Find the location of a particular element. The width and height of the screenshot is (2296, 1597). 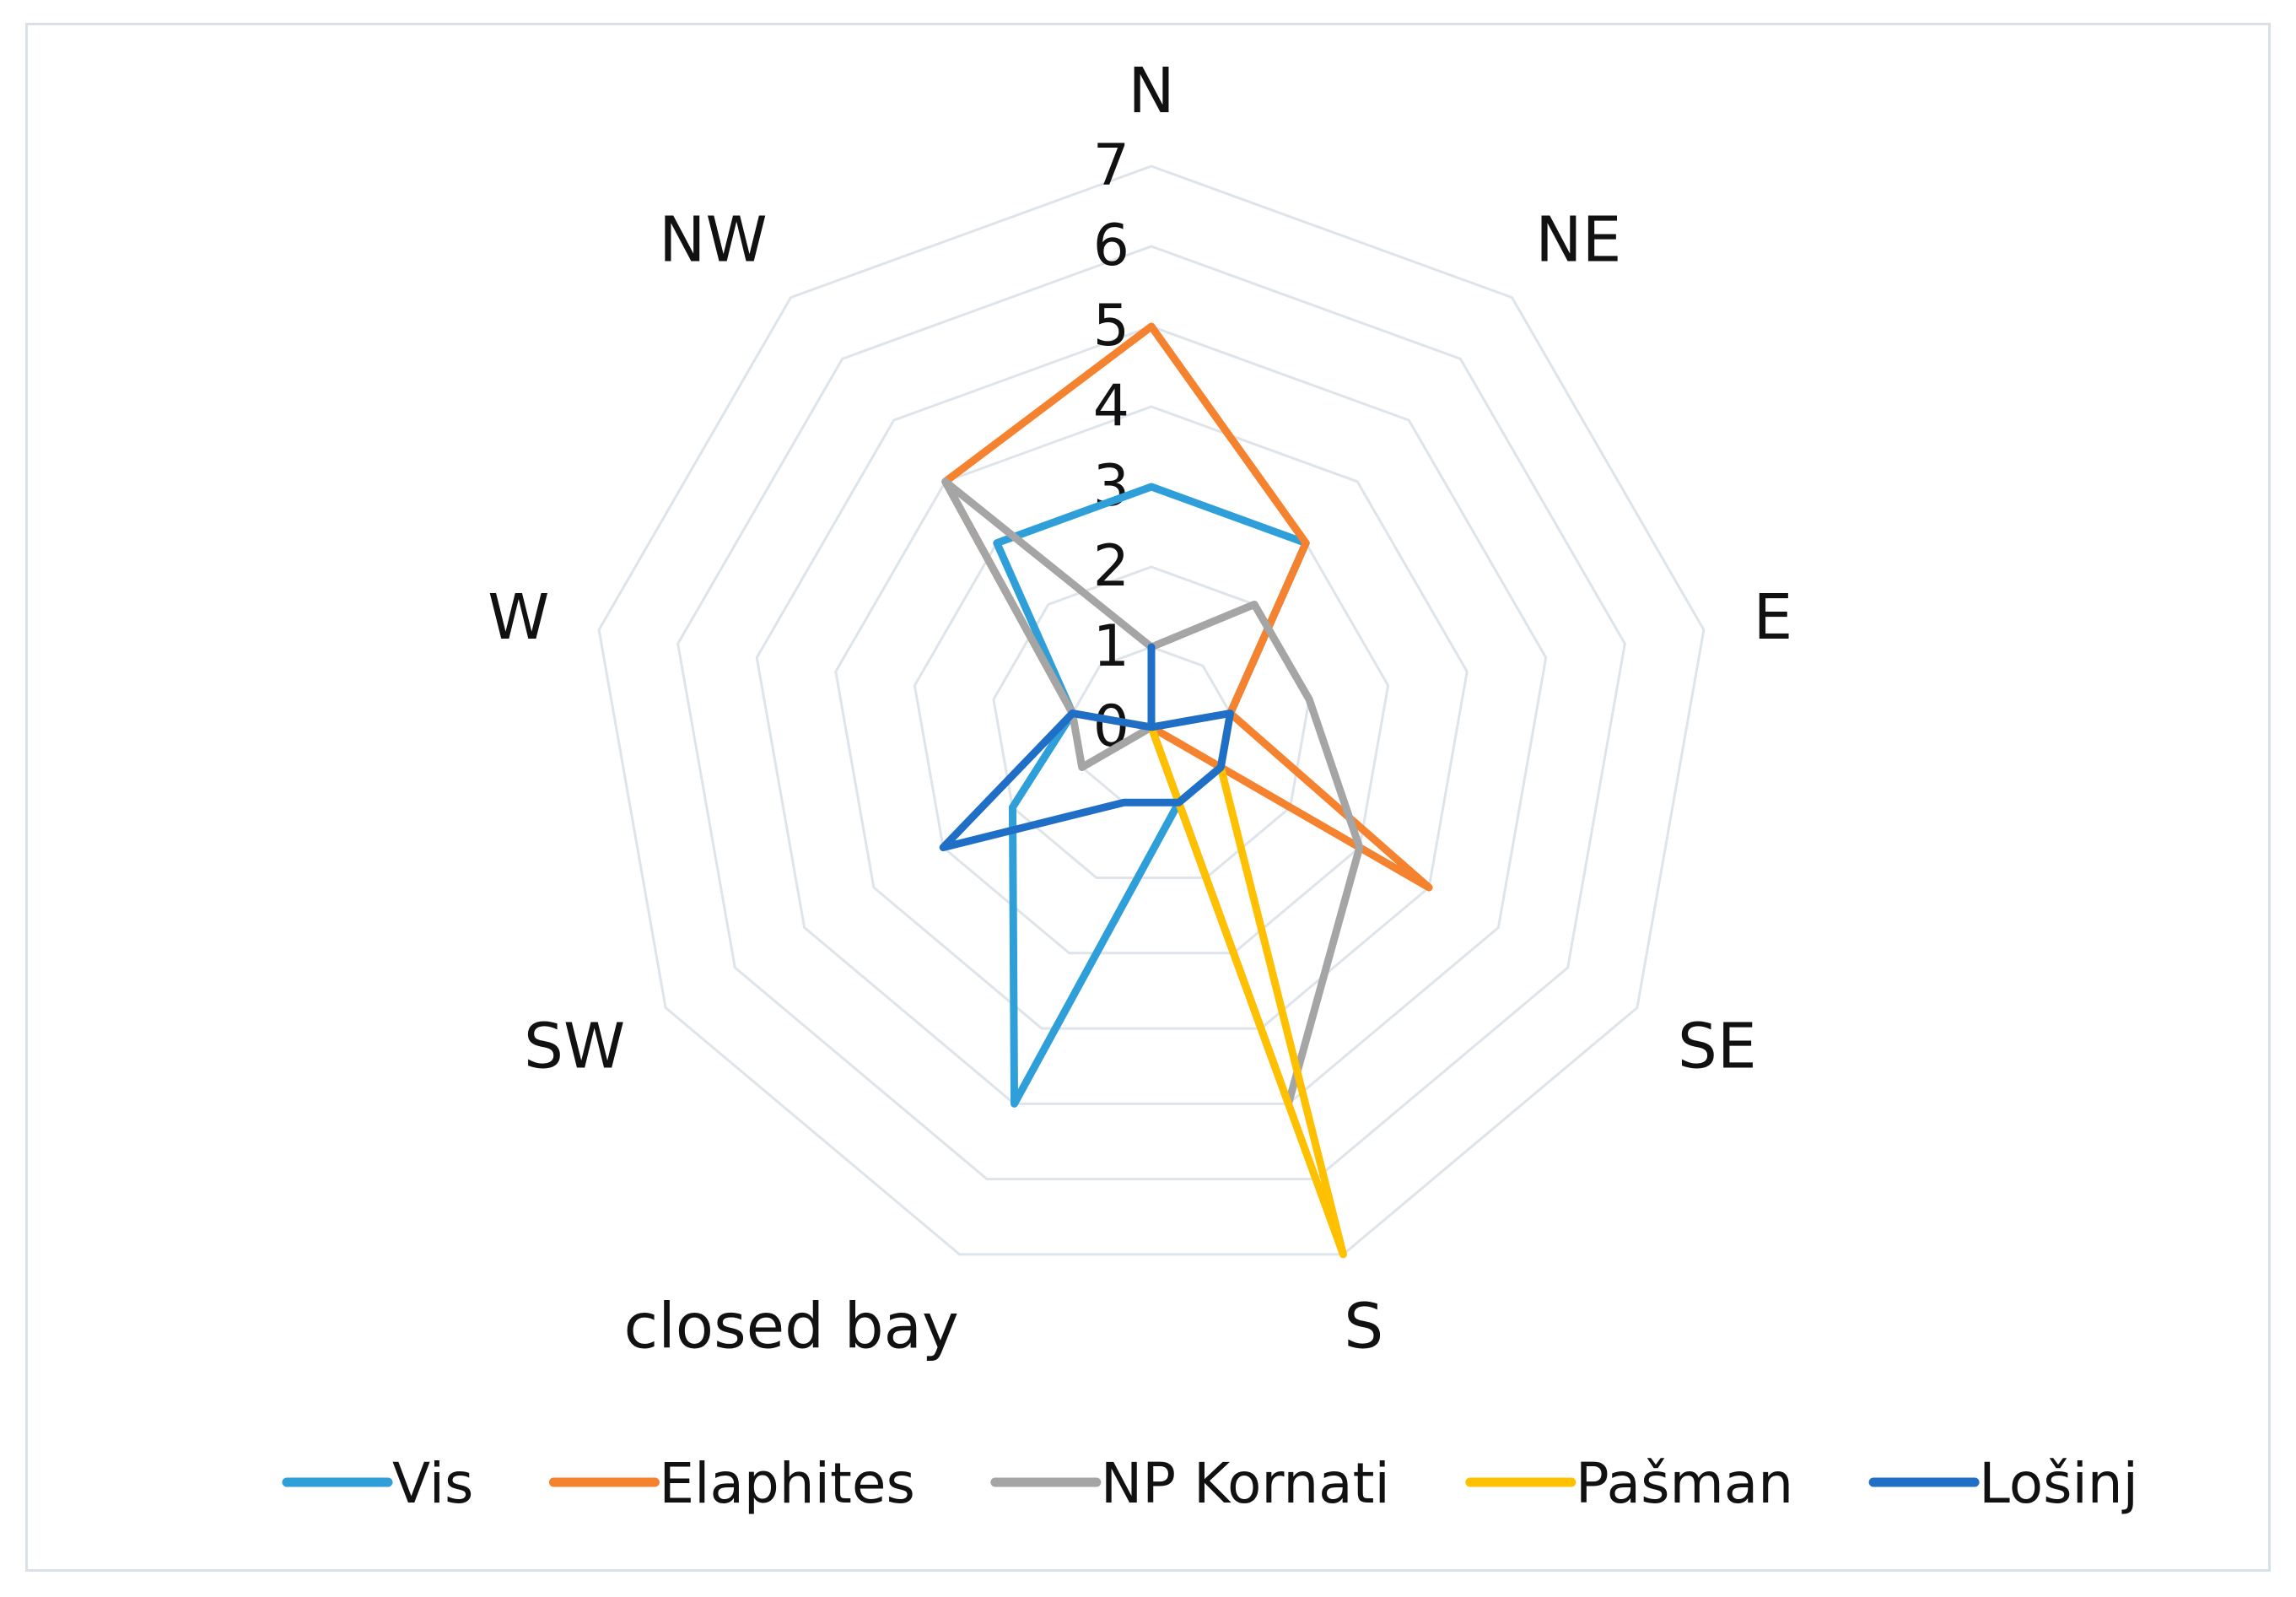

category-label: N is located at coordinates (1151, 91).